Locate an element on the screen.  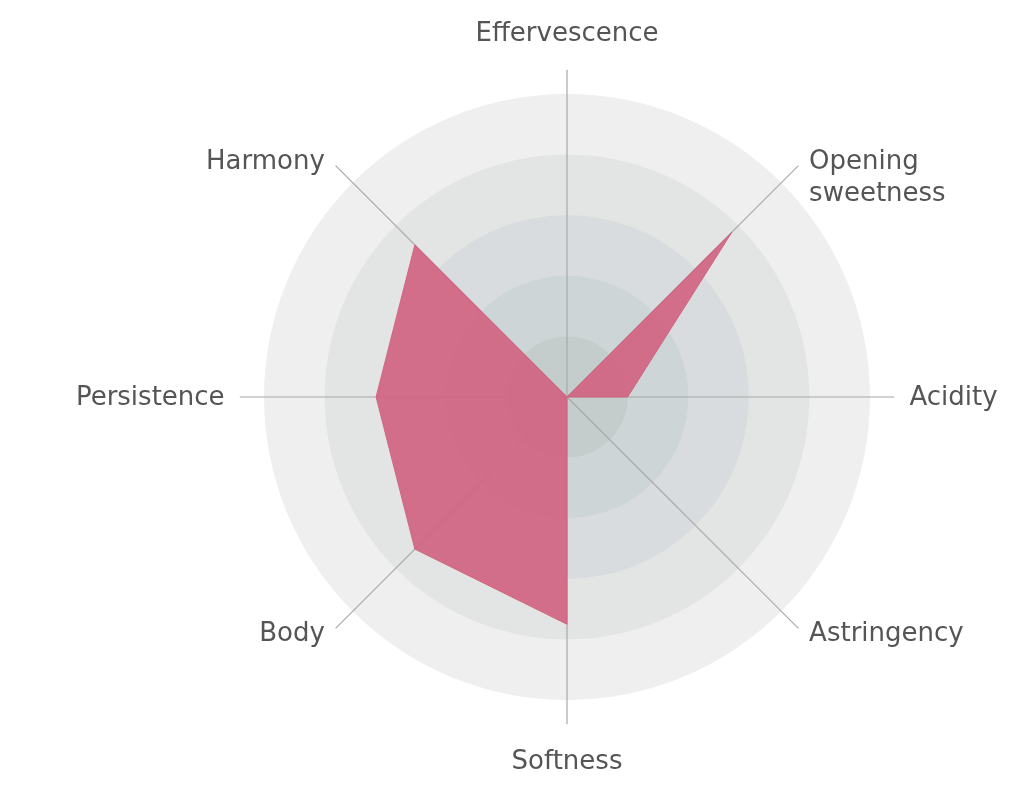
spoke-label: Effervescence is located at coordinates (567, 32).